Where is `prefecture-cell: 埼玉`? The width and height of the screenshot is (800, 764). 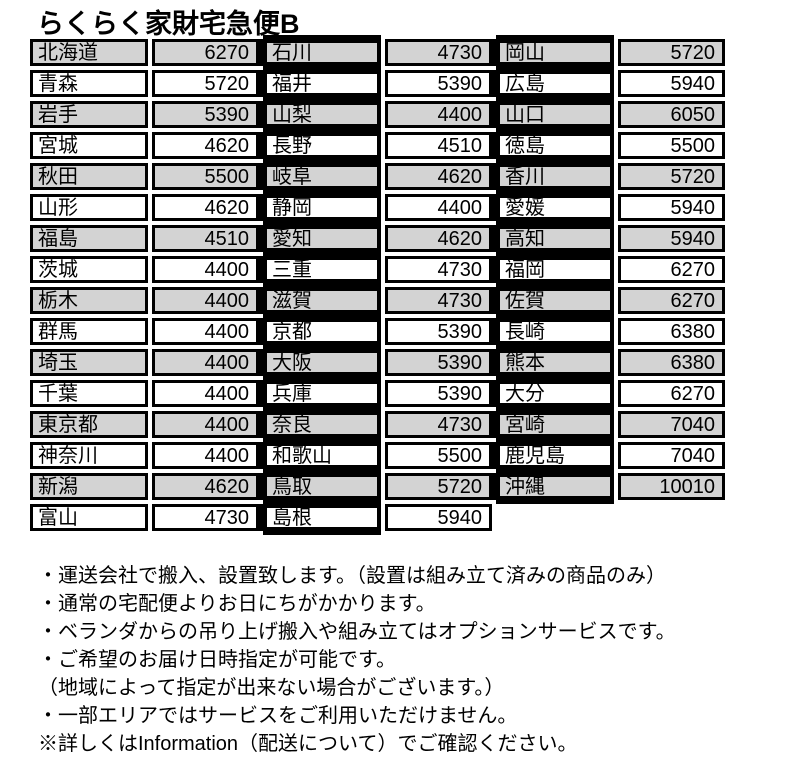
prefecture-cell: 埼玉 is located at coordinates (89, 362).